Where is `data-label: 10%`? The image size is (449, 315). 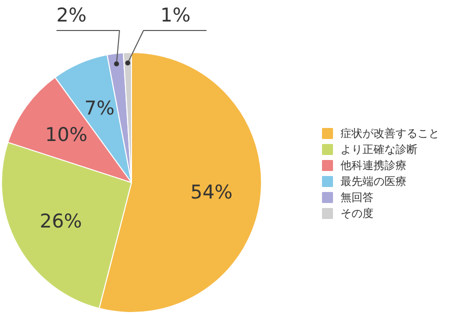 data-label: 10% is located at coordinates (66, 135).